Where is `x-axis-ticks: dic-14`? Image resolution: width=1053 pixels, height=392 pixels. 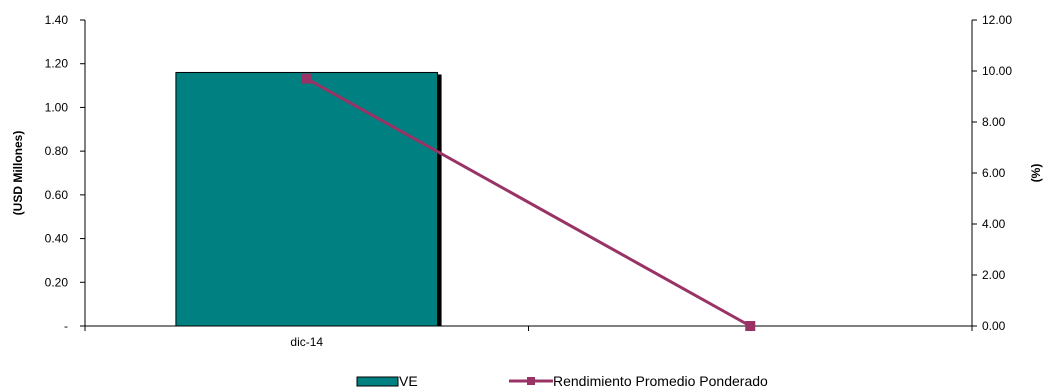
x-axis-ticks: dic-14 is located at coordinates (528, 337).